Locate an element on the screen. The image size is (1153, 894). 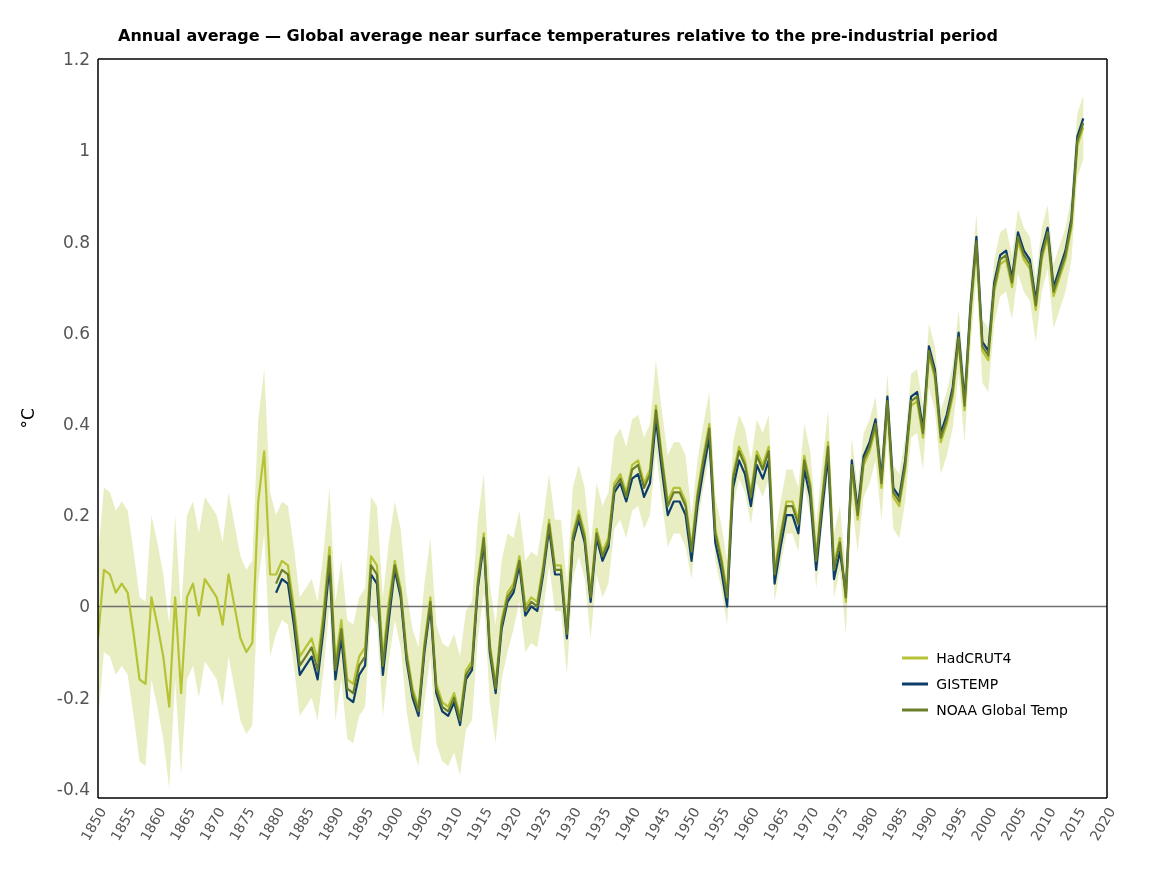
y-tick-label: 0 is located at coordinates (84, 606).